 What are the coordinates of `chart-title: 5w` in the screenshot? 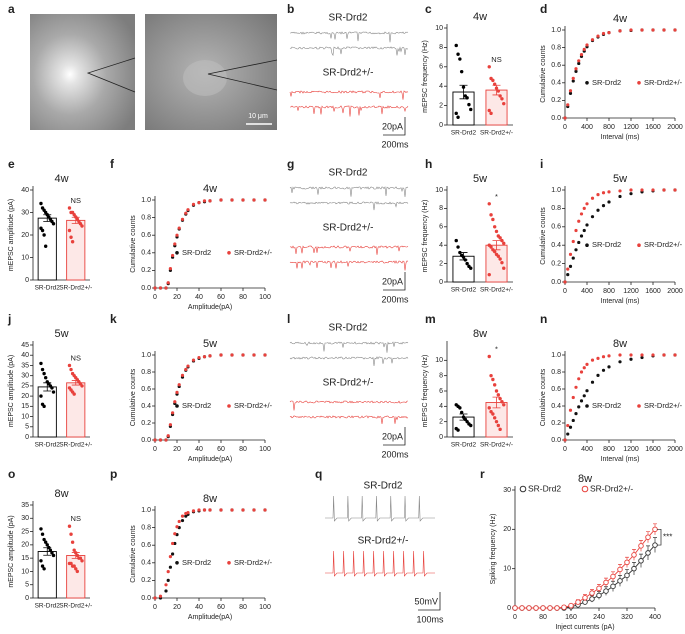 It's located at (61, 334).